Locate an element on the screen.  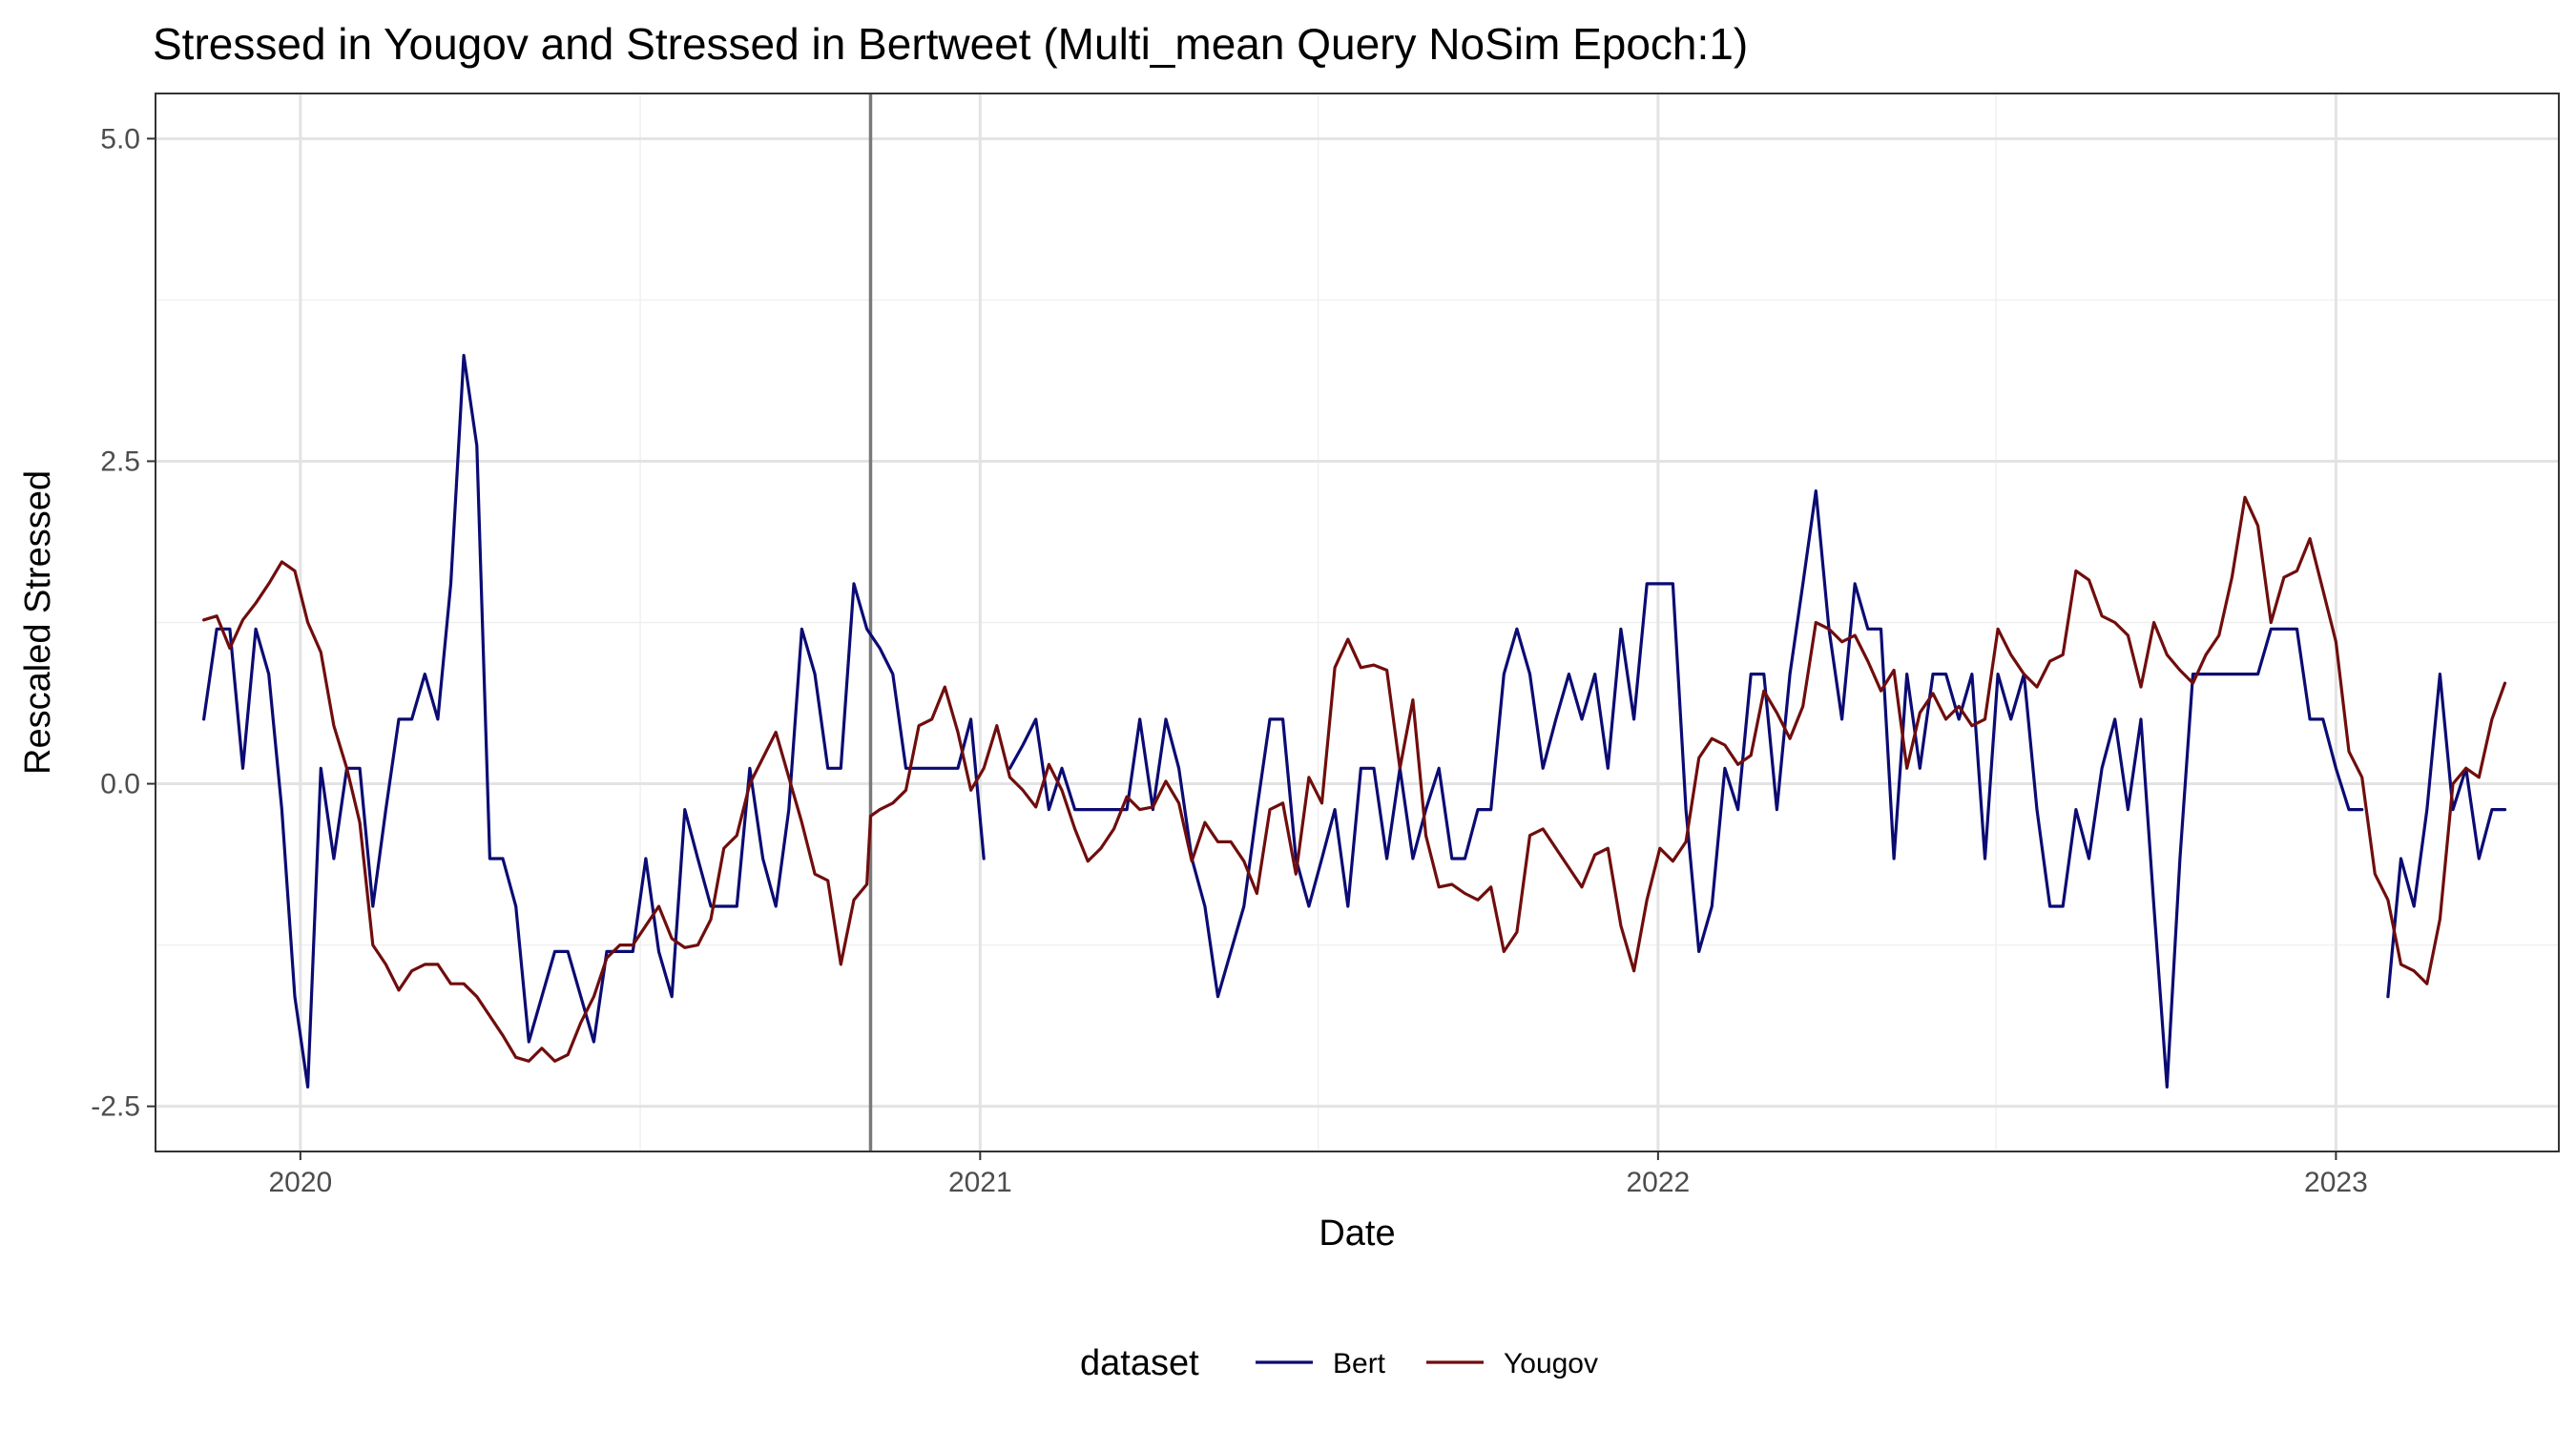
series-line-bert is located at coordinates (2446, 835).